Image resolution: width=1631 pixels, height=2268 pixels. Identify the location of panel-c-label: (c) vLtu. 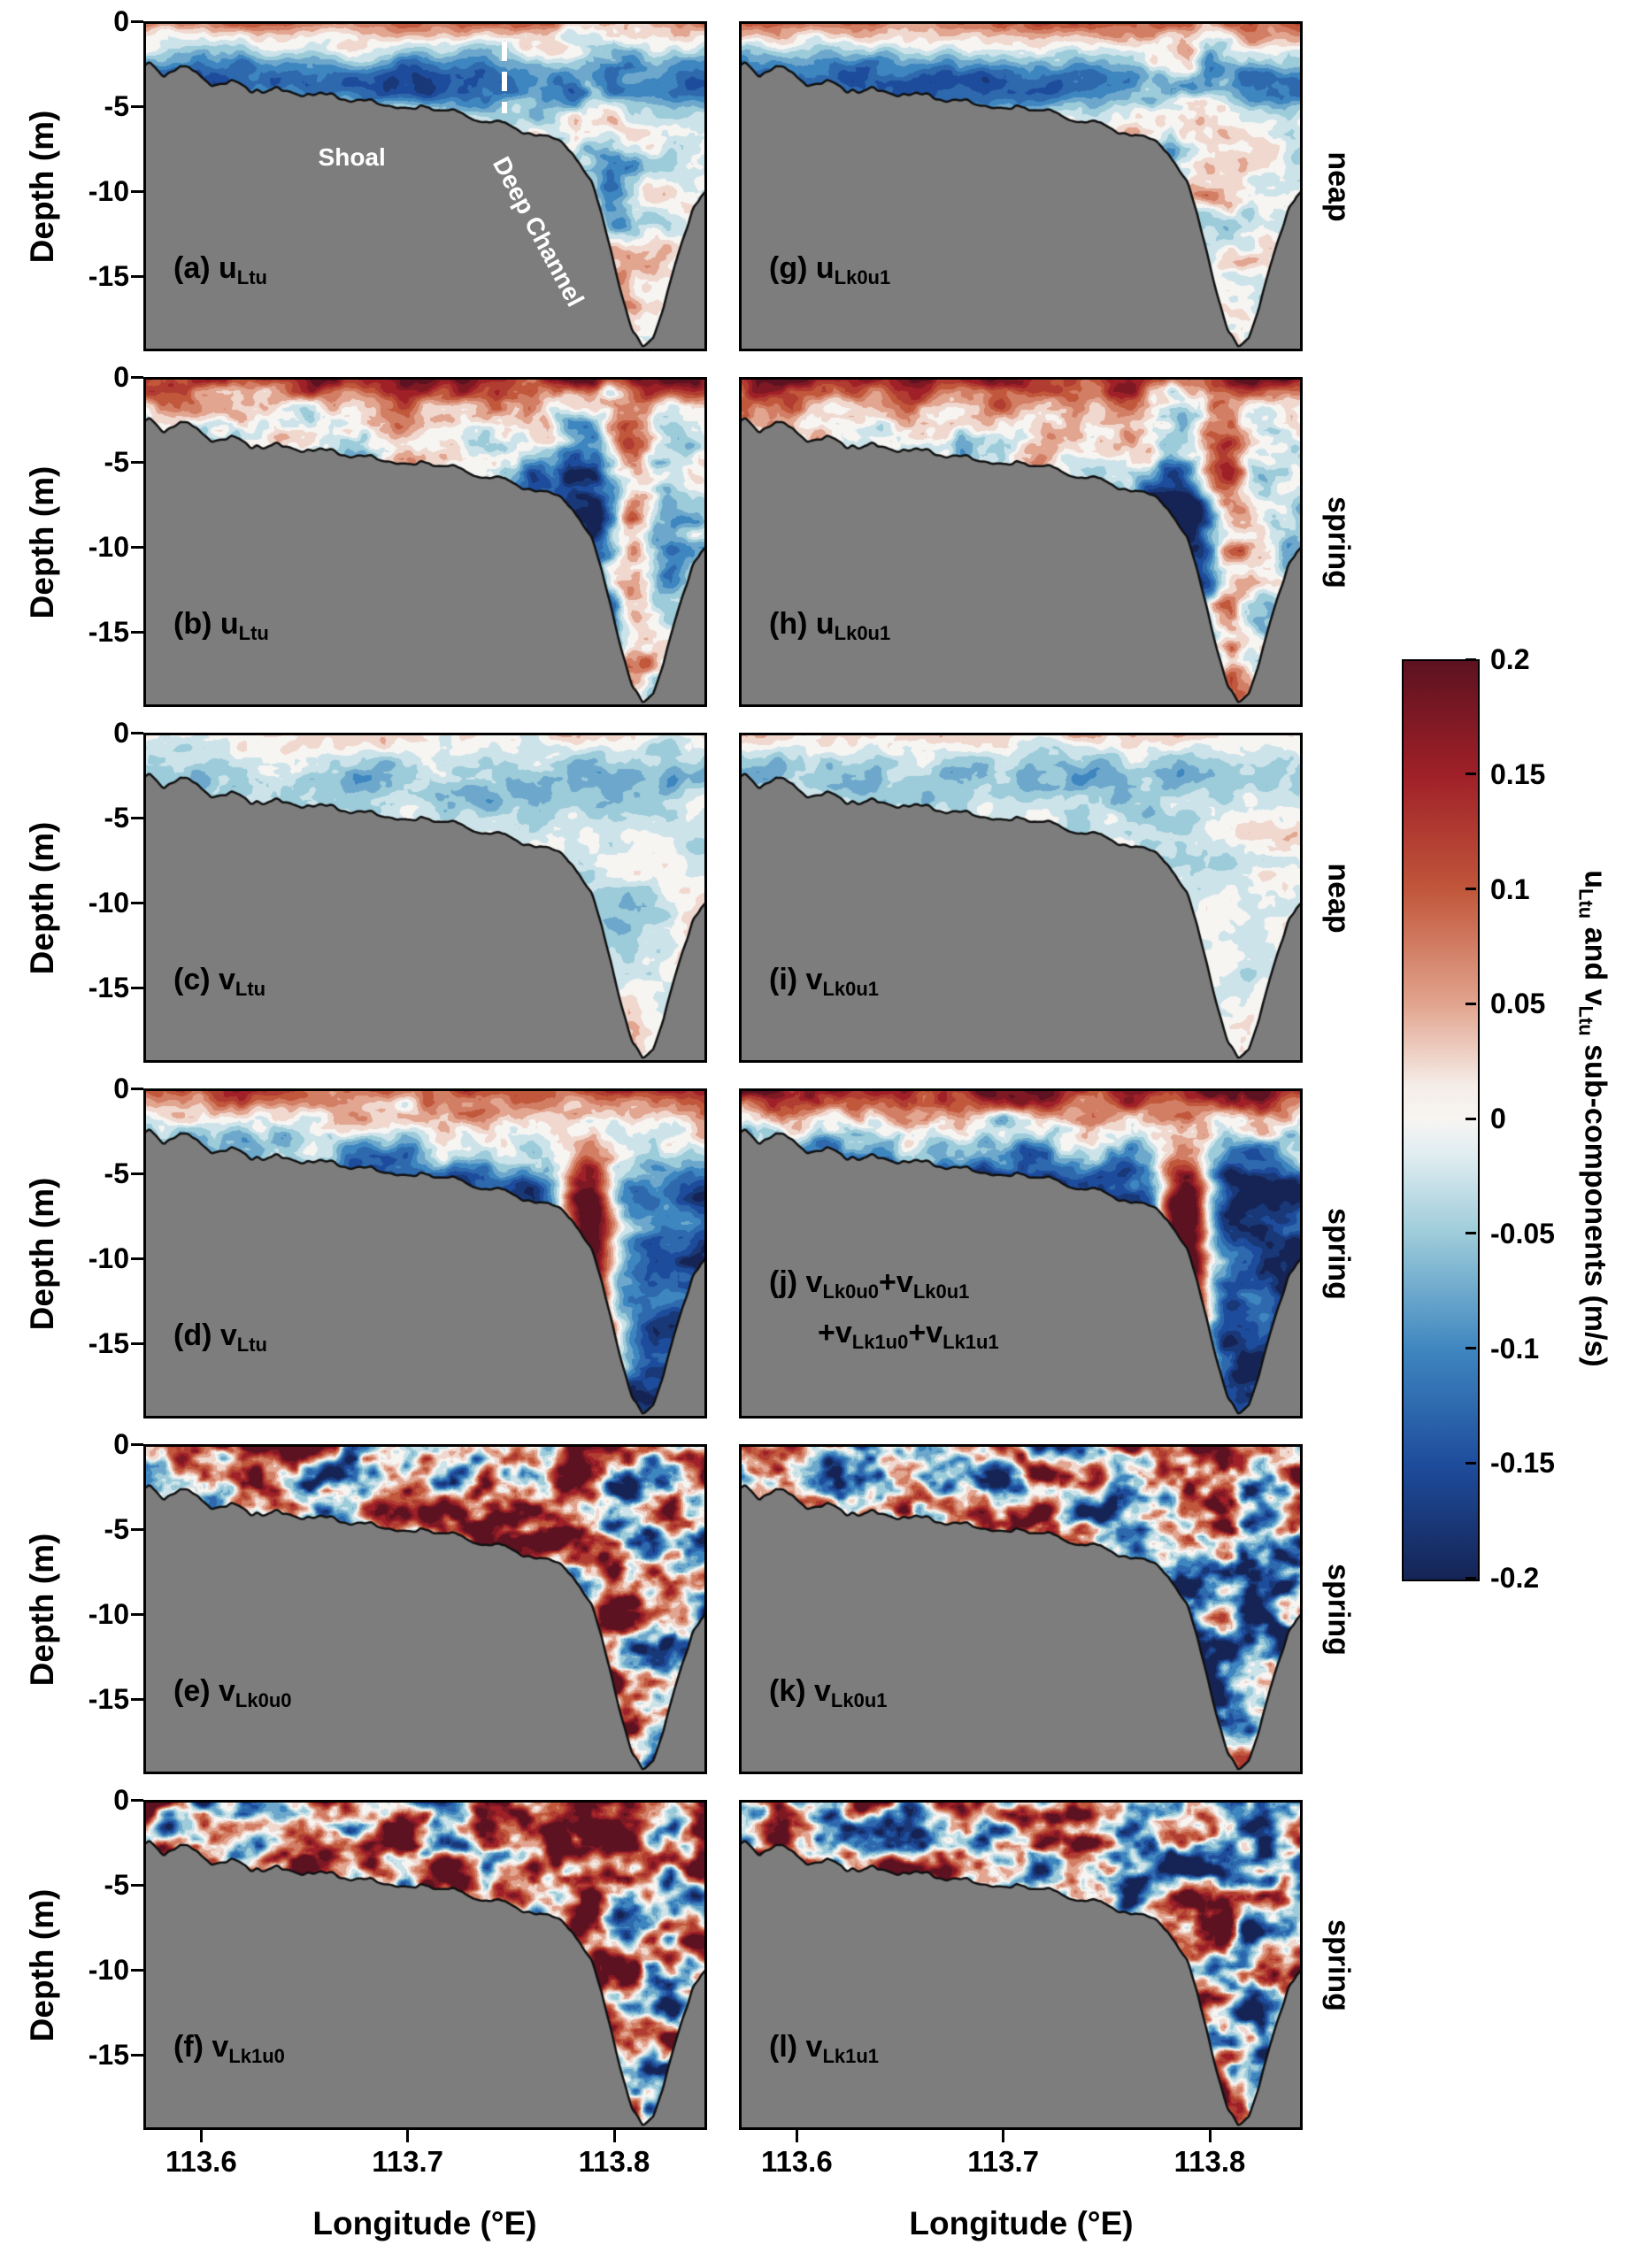
(219, 984).